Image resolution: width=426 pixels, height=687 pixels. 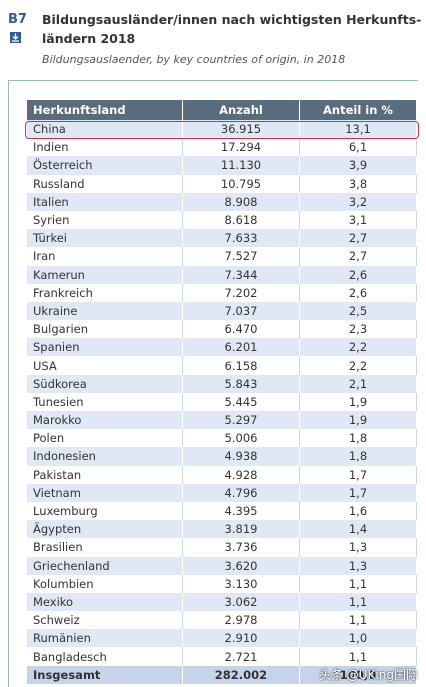 I want to click on cell: 2,2, so click(x=358, y=347).